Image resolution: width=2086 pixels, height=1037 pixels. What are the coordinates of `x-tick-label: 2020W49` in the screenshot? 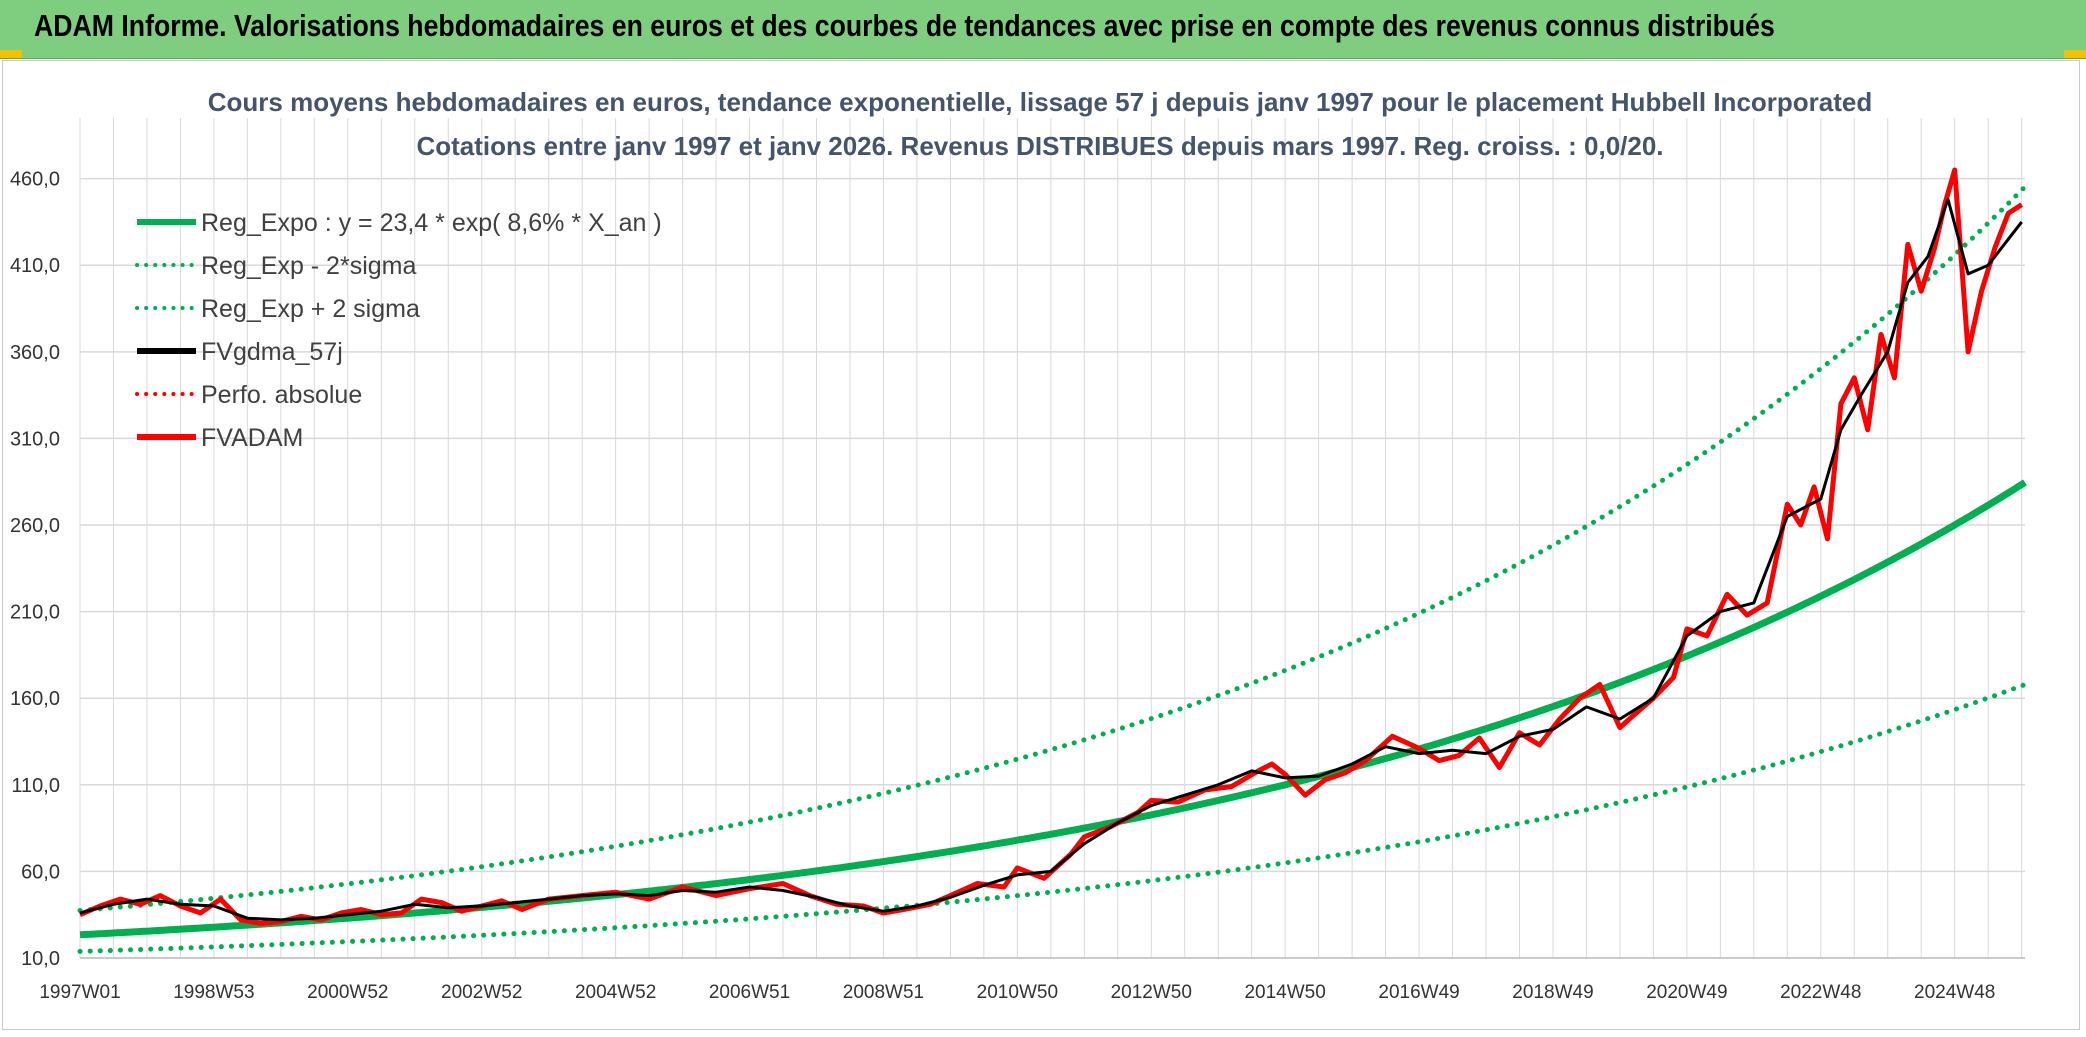 It's located at (1686, 992).